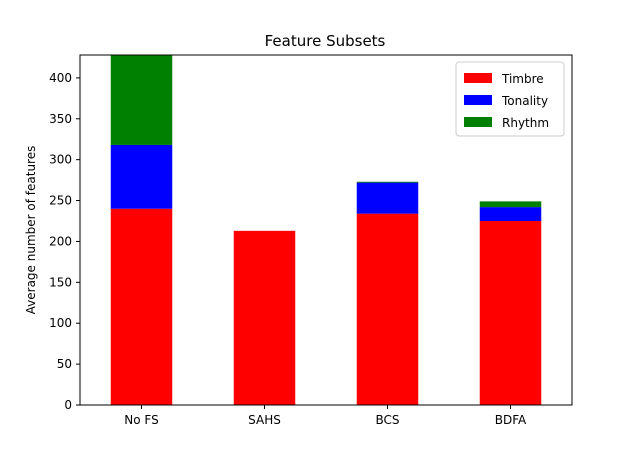 Image resolution: width=636 pixels, height=454 pixels. What do you see at coordinates (387, 420) in the screenshot?
I see `x-tick-label: BCS` at bounding box center [387, 420].